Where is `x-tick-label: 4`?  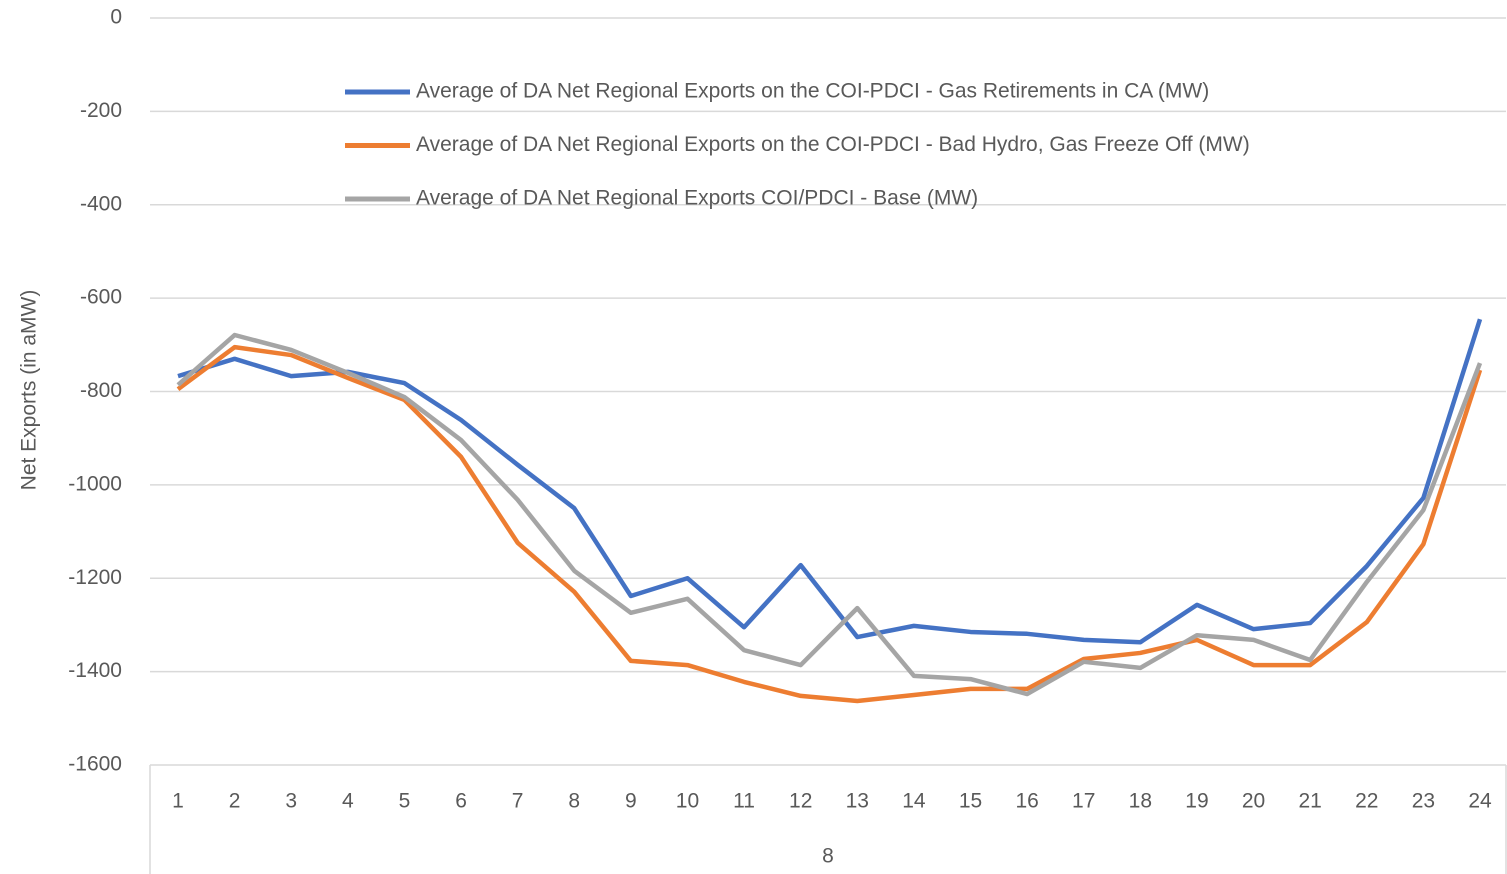
x-tick-label: 4 is located at coordinates (348, 801).